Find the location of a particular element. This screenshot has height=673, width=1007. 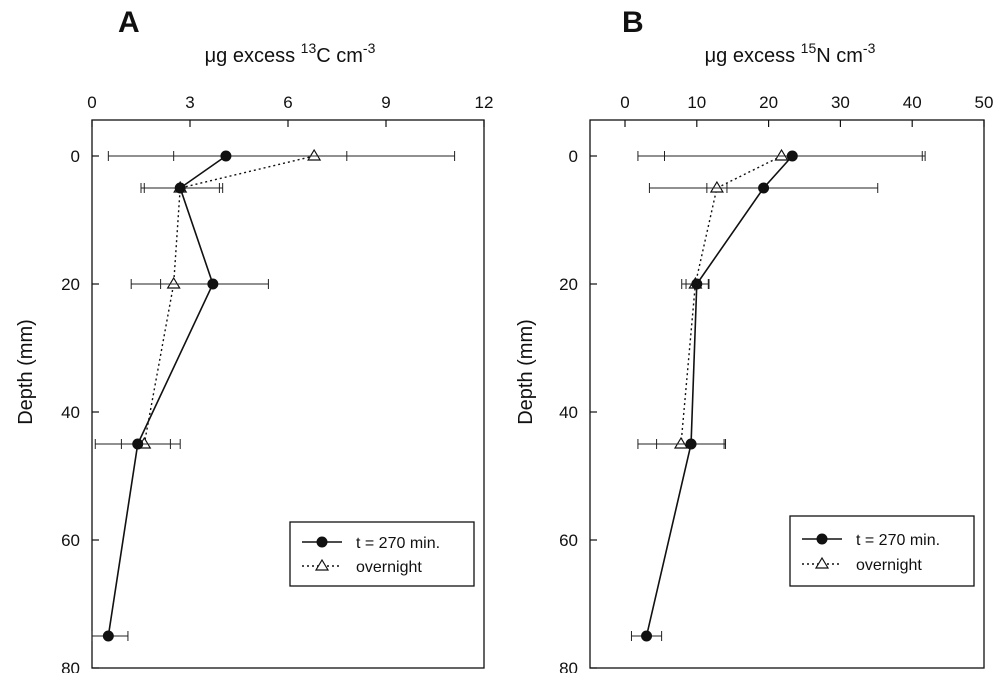

panel-label: A is located at coordinates (129, 22).